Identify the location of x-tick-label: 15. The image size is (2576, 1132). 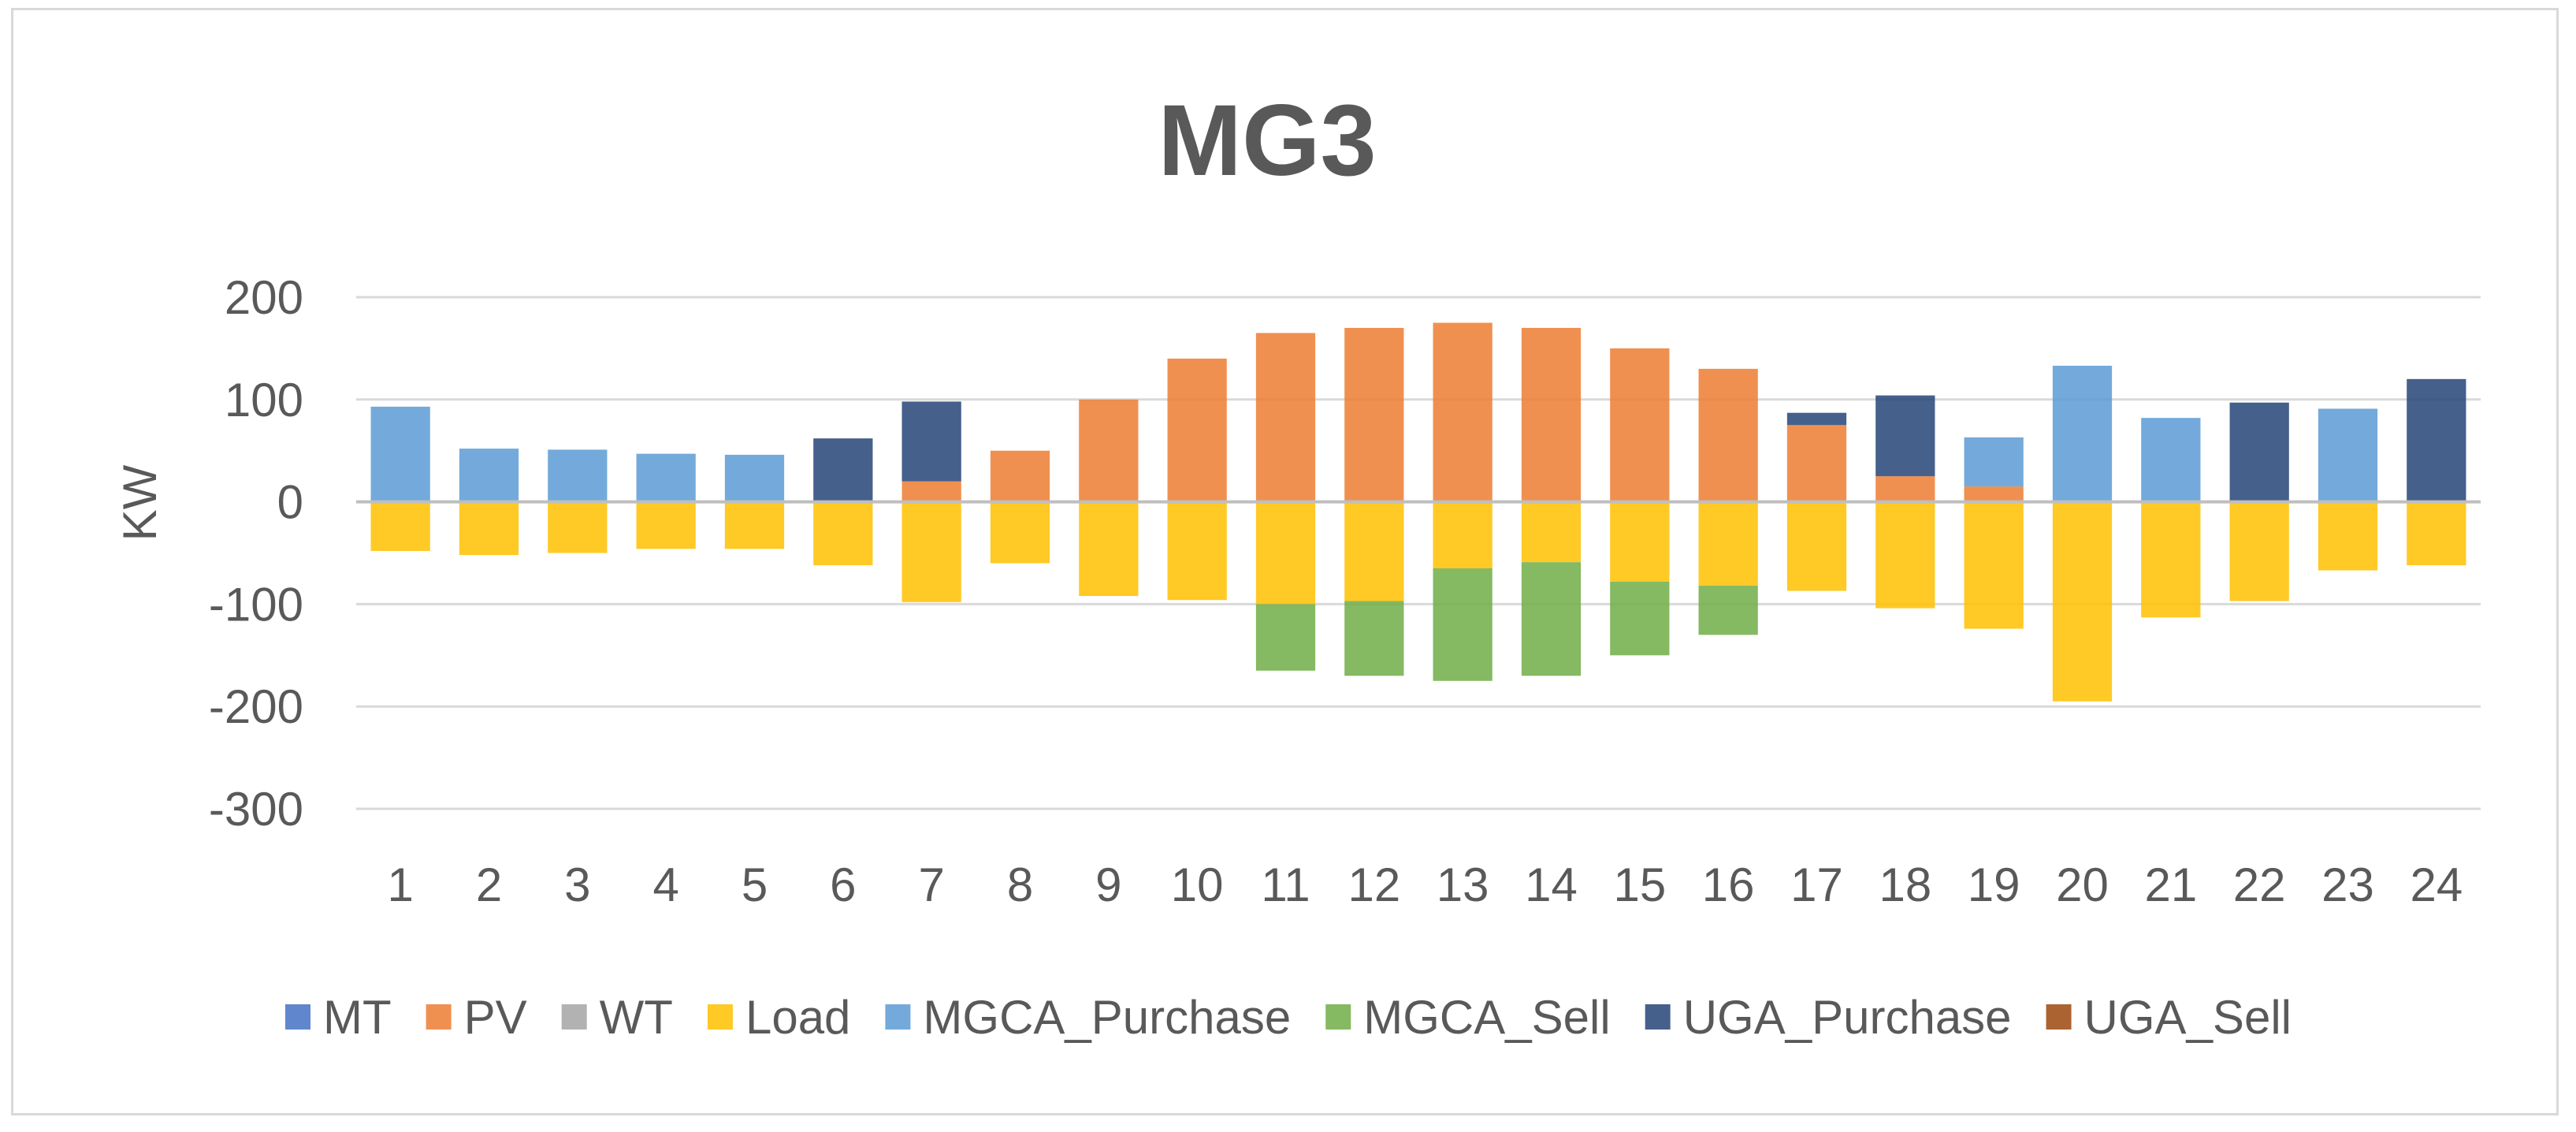
(1639, 884).